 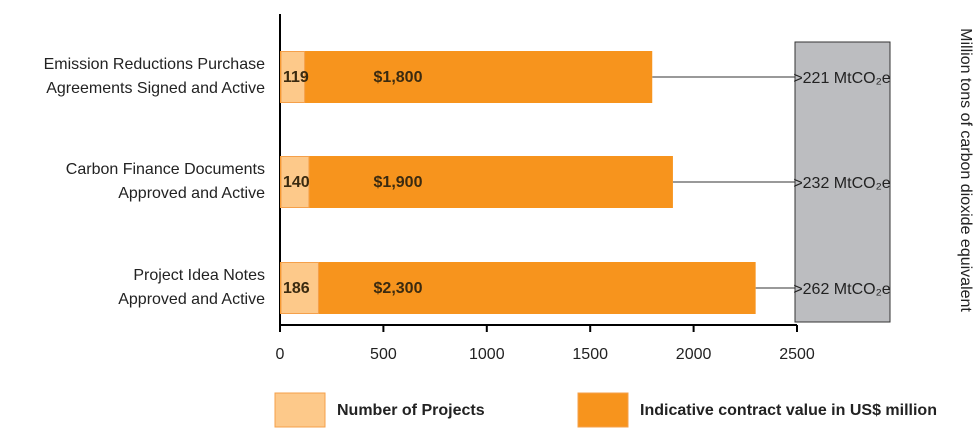 I want to click on category-label: Emission Reductions Purchase, so click(x=155, y=64).